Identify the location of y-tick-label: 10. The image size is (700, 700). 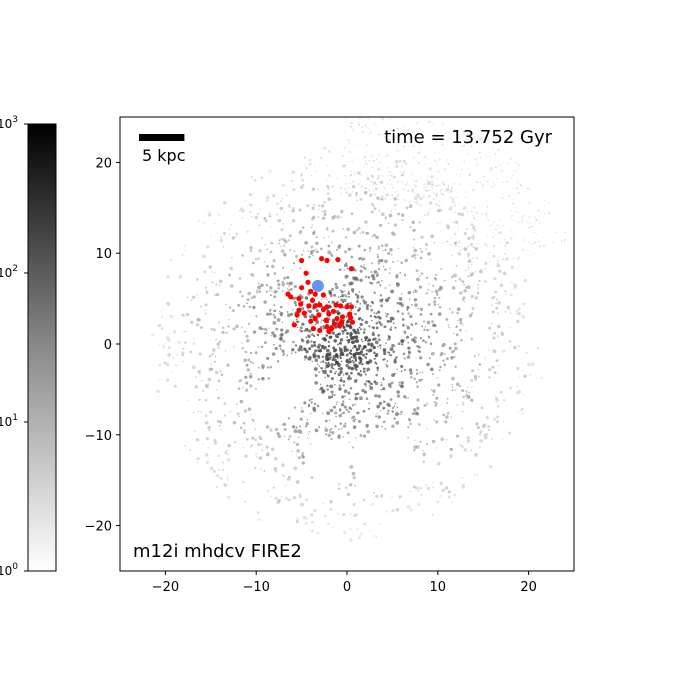
(103, 254).